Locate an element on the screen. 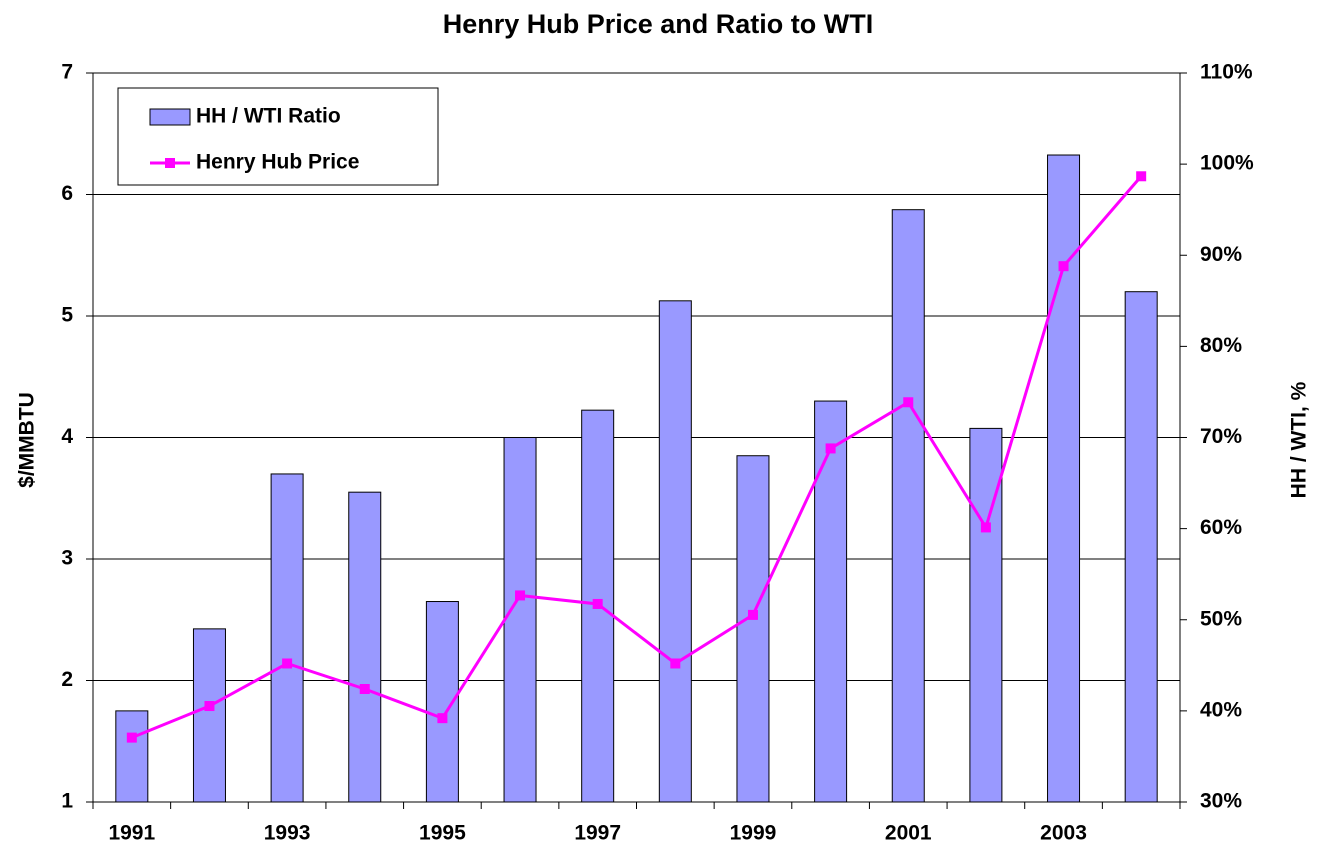 The width and height of the screenshot is (1317, 857). x-tick-label: 1995 is located at coordinates (442, 833).